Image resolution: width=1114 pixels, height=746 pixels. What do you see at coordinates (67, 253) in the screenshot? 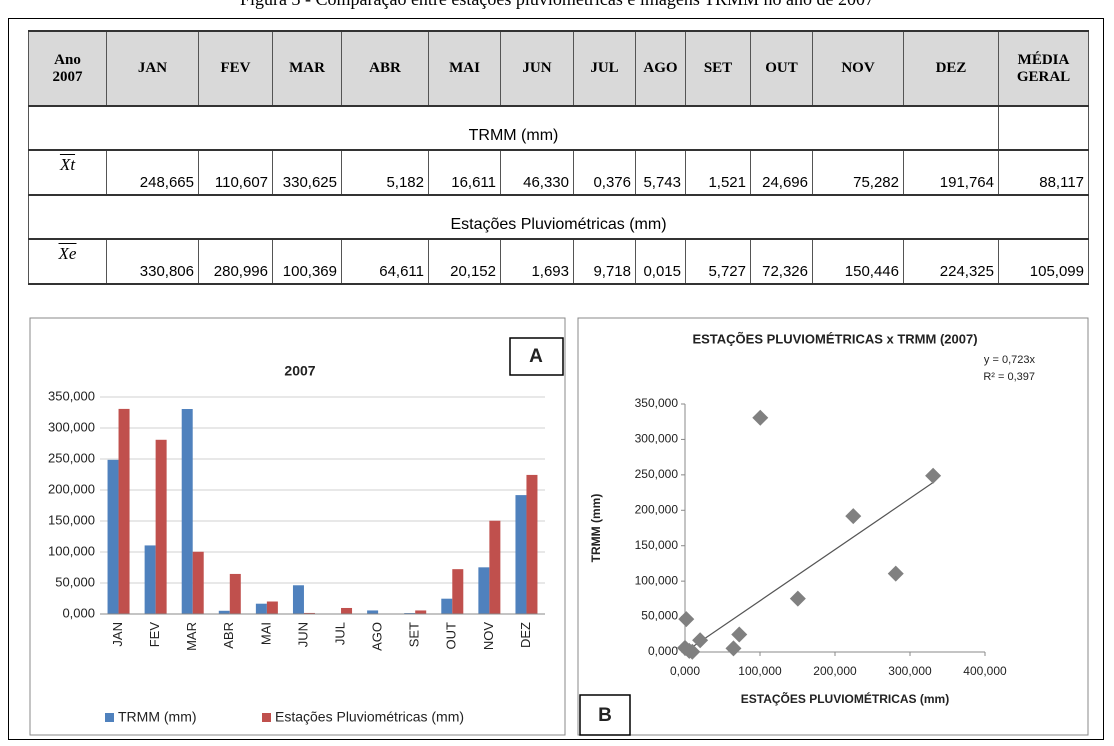
I see `row-label: Xe` at bounding box center [67, 253].